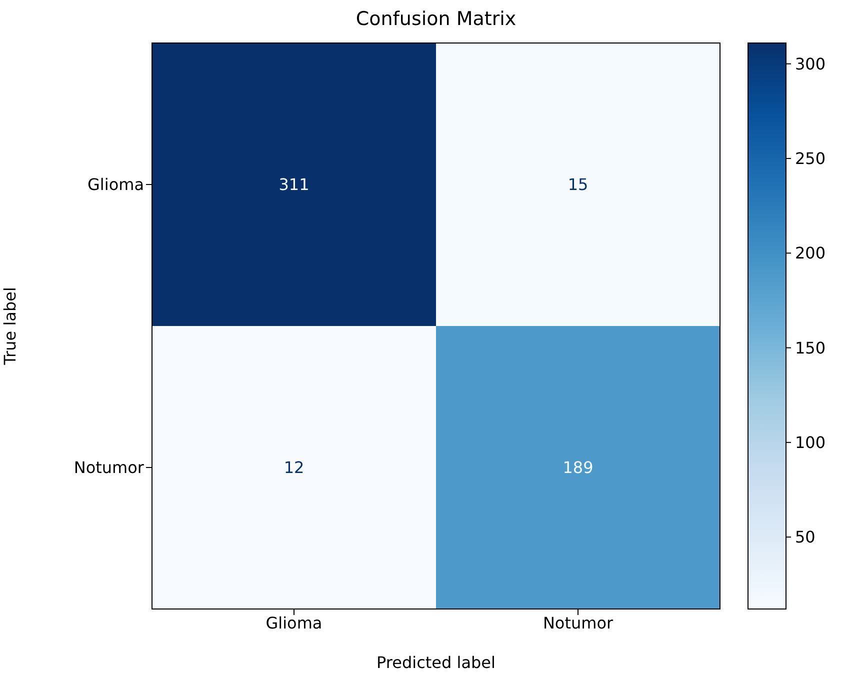 This screenshot has width=845, height=676. Describe the element at coordinates (578, 467) in the screenshot. I see `data-label: 189` at that location.